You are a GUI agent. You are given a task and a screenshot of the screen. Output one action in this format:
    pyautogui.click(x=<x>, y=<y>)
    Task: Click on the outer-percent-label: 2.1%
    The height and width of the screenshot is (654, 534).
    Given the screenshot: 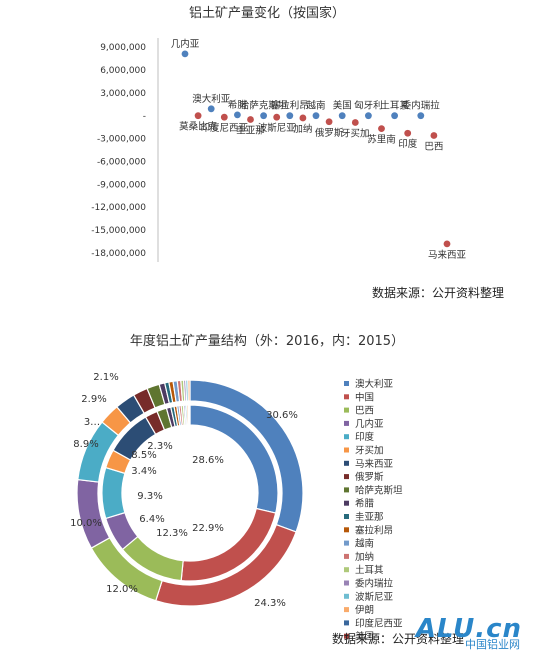 What is the action you would take?
    pyautogui.click(x=105, y=377)
    